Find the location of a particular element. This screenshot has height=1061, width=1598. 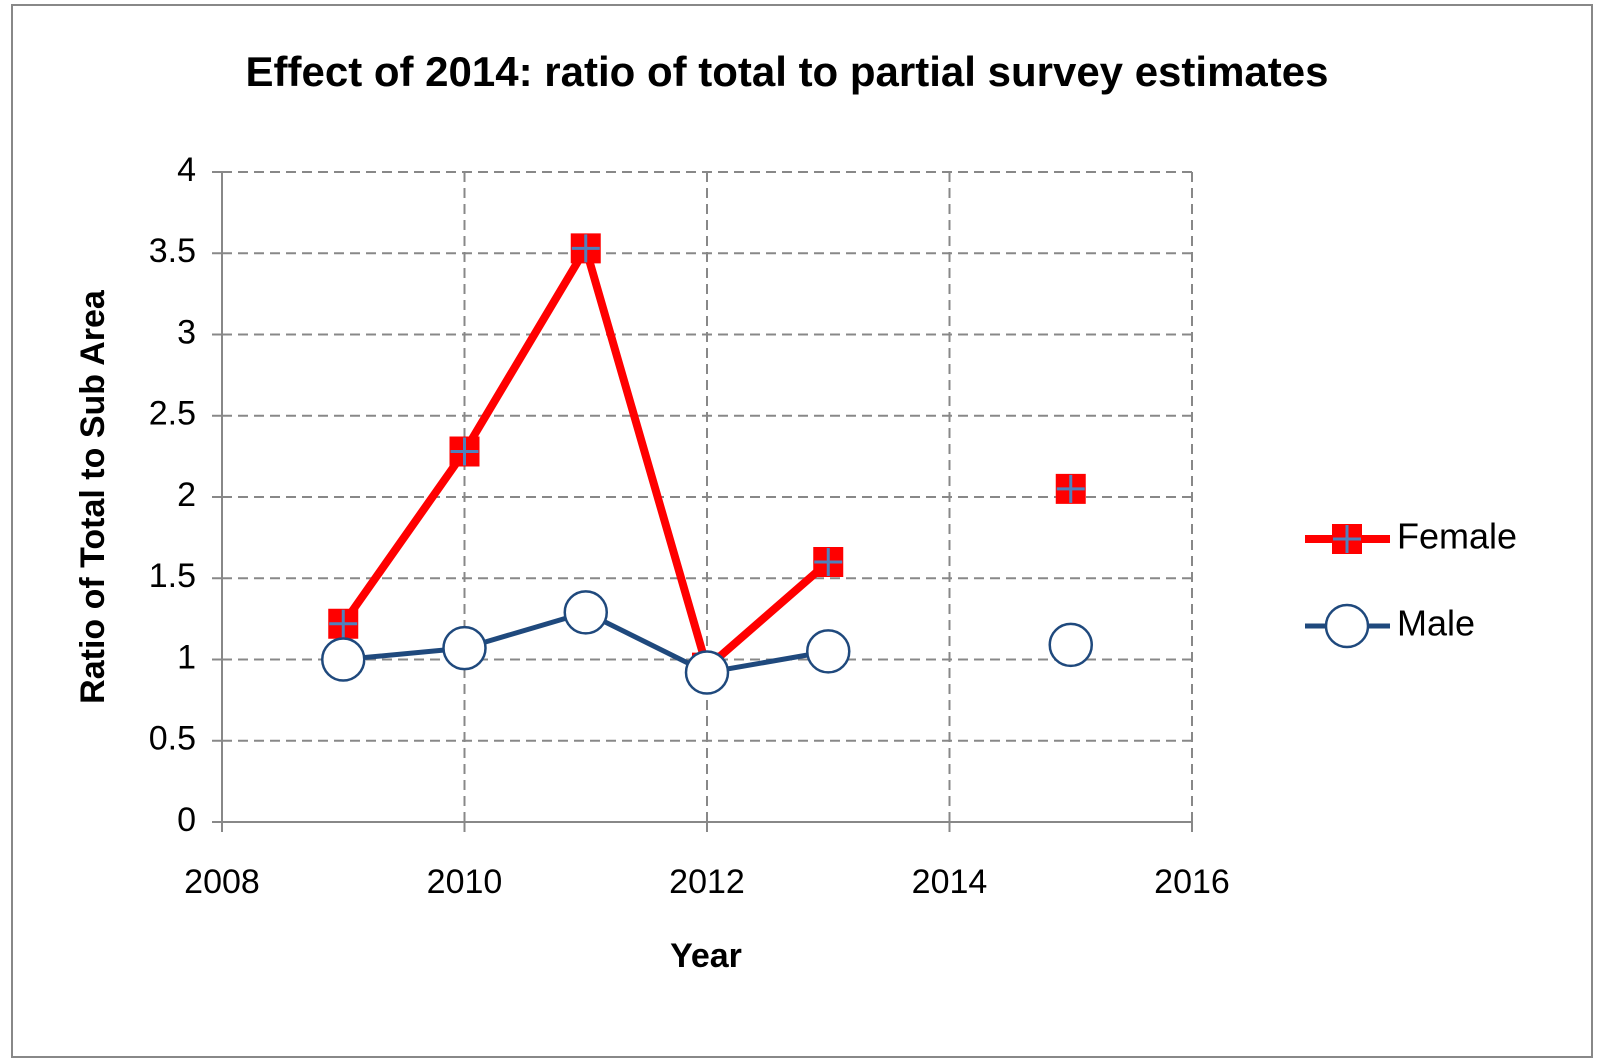

y-tick-label: 3.5 is located at coordinates (172, 251).